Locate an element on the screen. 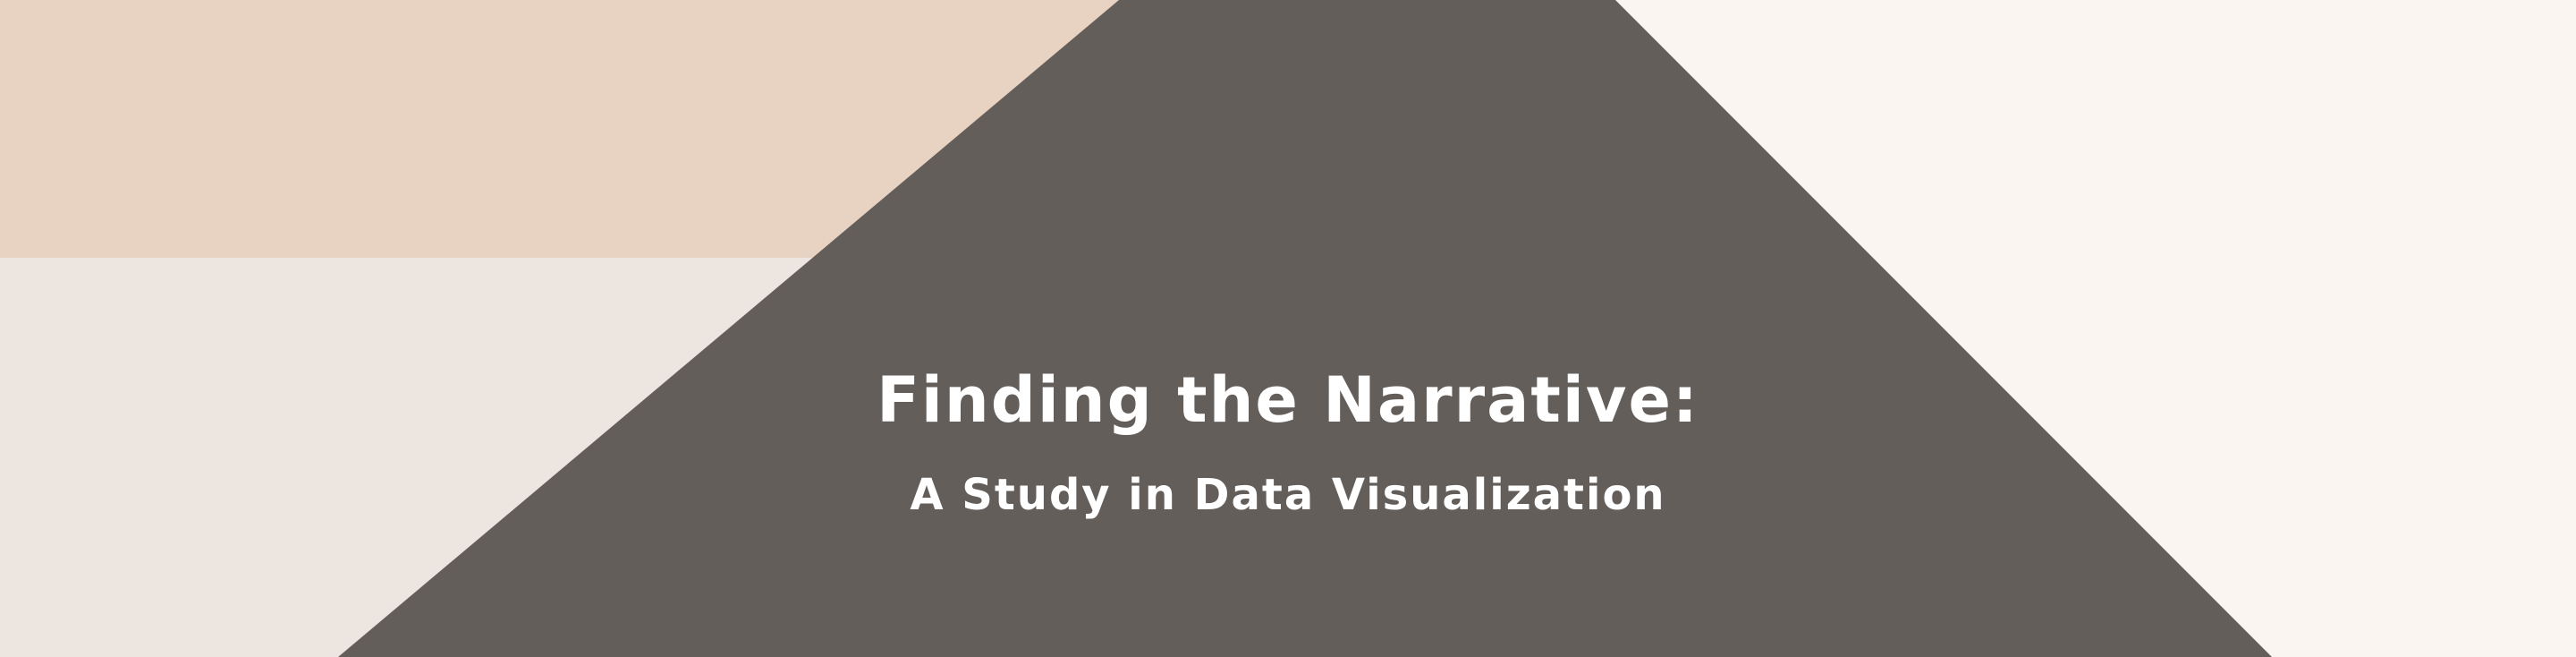  banner-title: Finding the Narrative: is located at coordinates (1288, 400).